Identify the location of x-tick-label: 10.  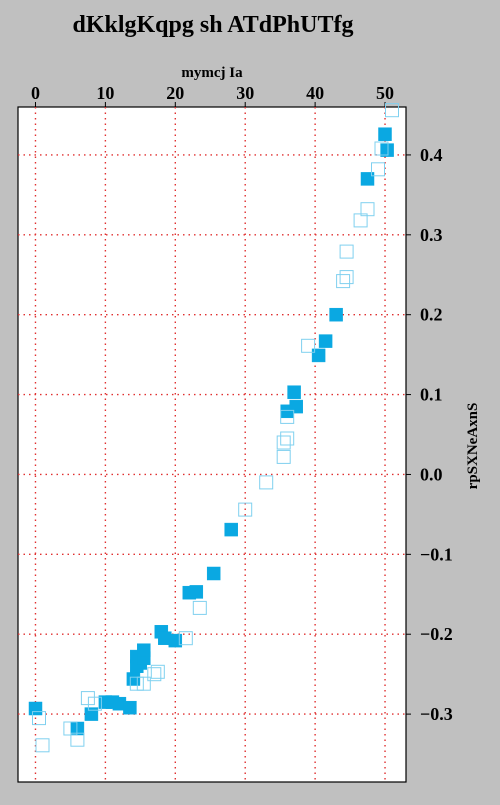
(105, 93).